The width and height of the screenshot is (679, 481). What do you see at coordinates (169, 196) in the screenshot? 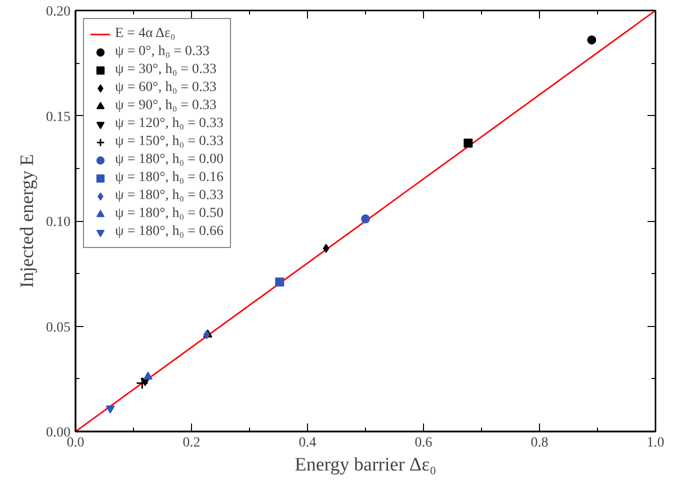
I see `legend-label: ψ = 180°, h₀ = 0.33` at bounding box center [169, 196].